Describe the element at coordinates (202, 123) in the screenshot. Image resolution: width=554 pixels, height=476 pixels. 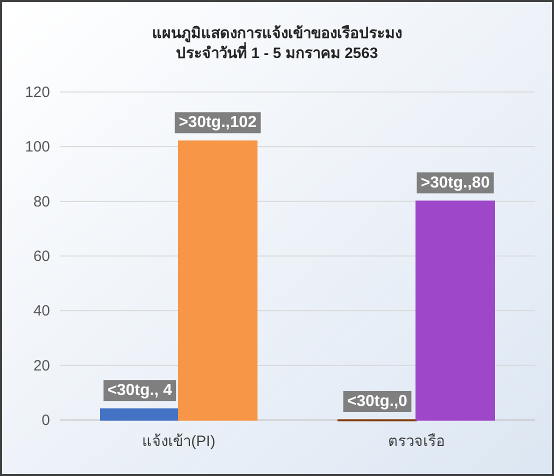
I see `series-label: >30tg.` at that location.